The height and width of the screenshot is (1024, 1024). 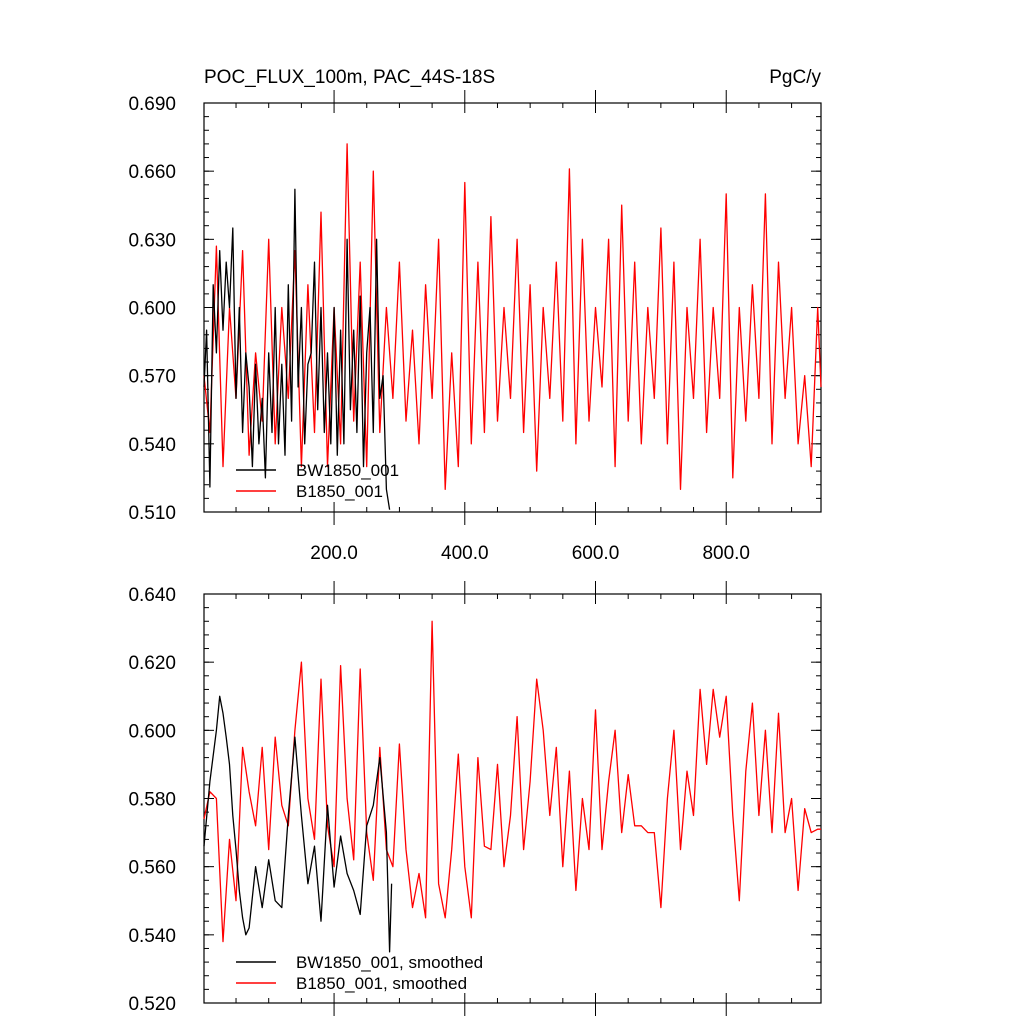 What do you see at coordinates (334, 553) in the screenshot?
I see `top-xtick-label: 200.0` at bounding box center [334, 553].